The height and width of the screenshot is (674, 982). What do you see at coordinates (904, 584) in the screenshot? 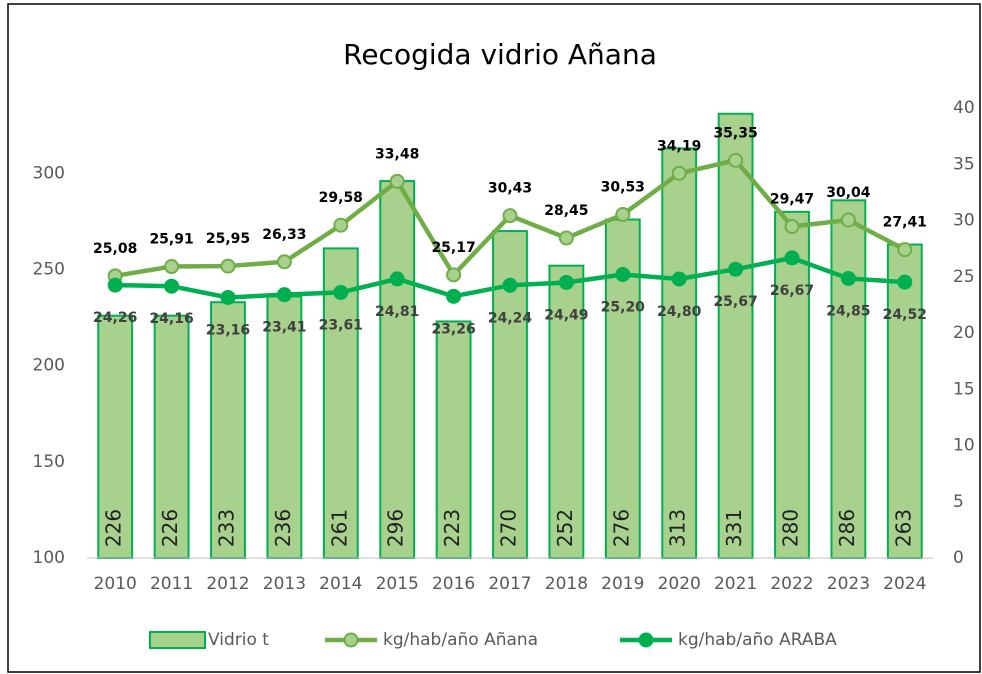
I see `x-tick-label: 2024` at bounding box center [904, 584].